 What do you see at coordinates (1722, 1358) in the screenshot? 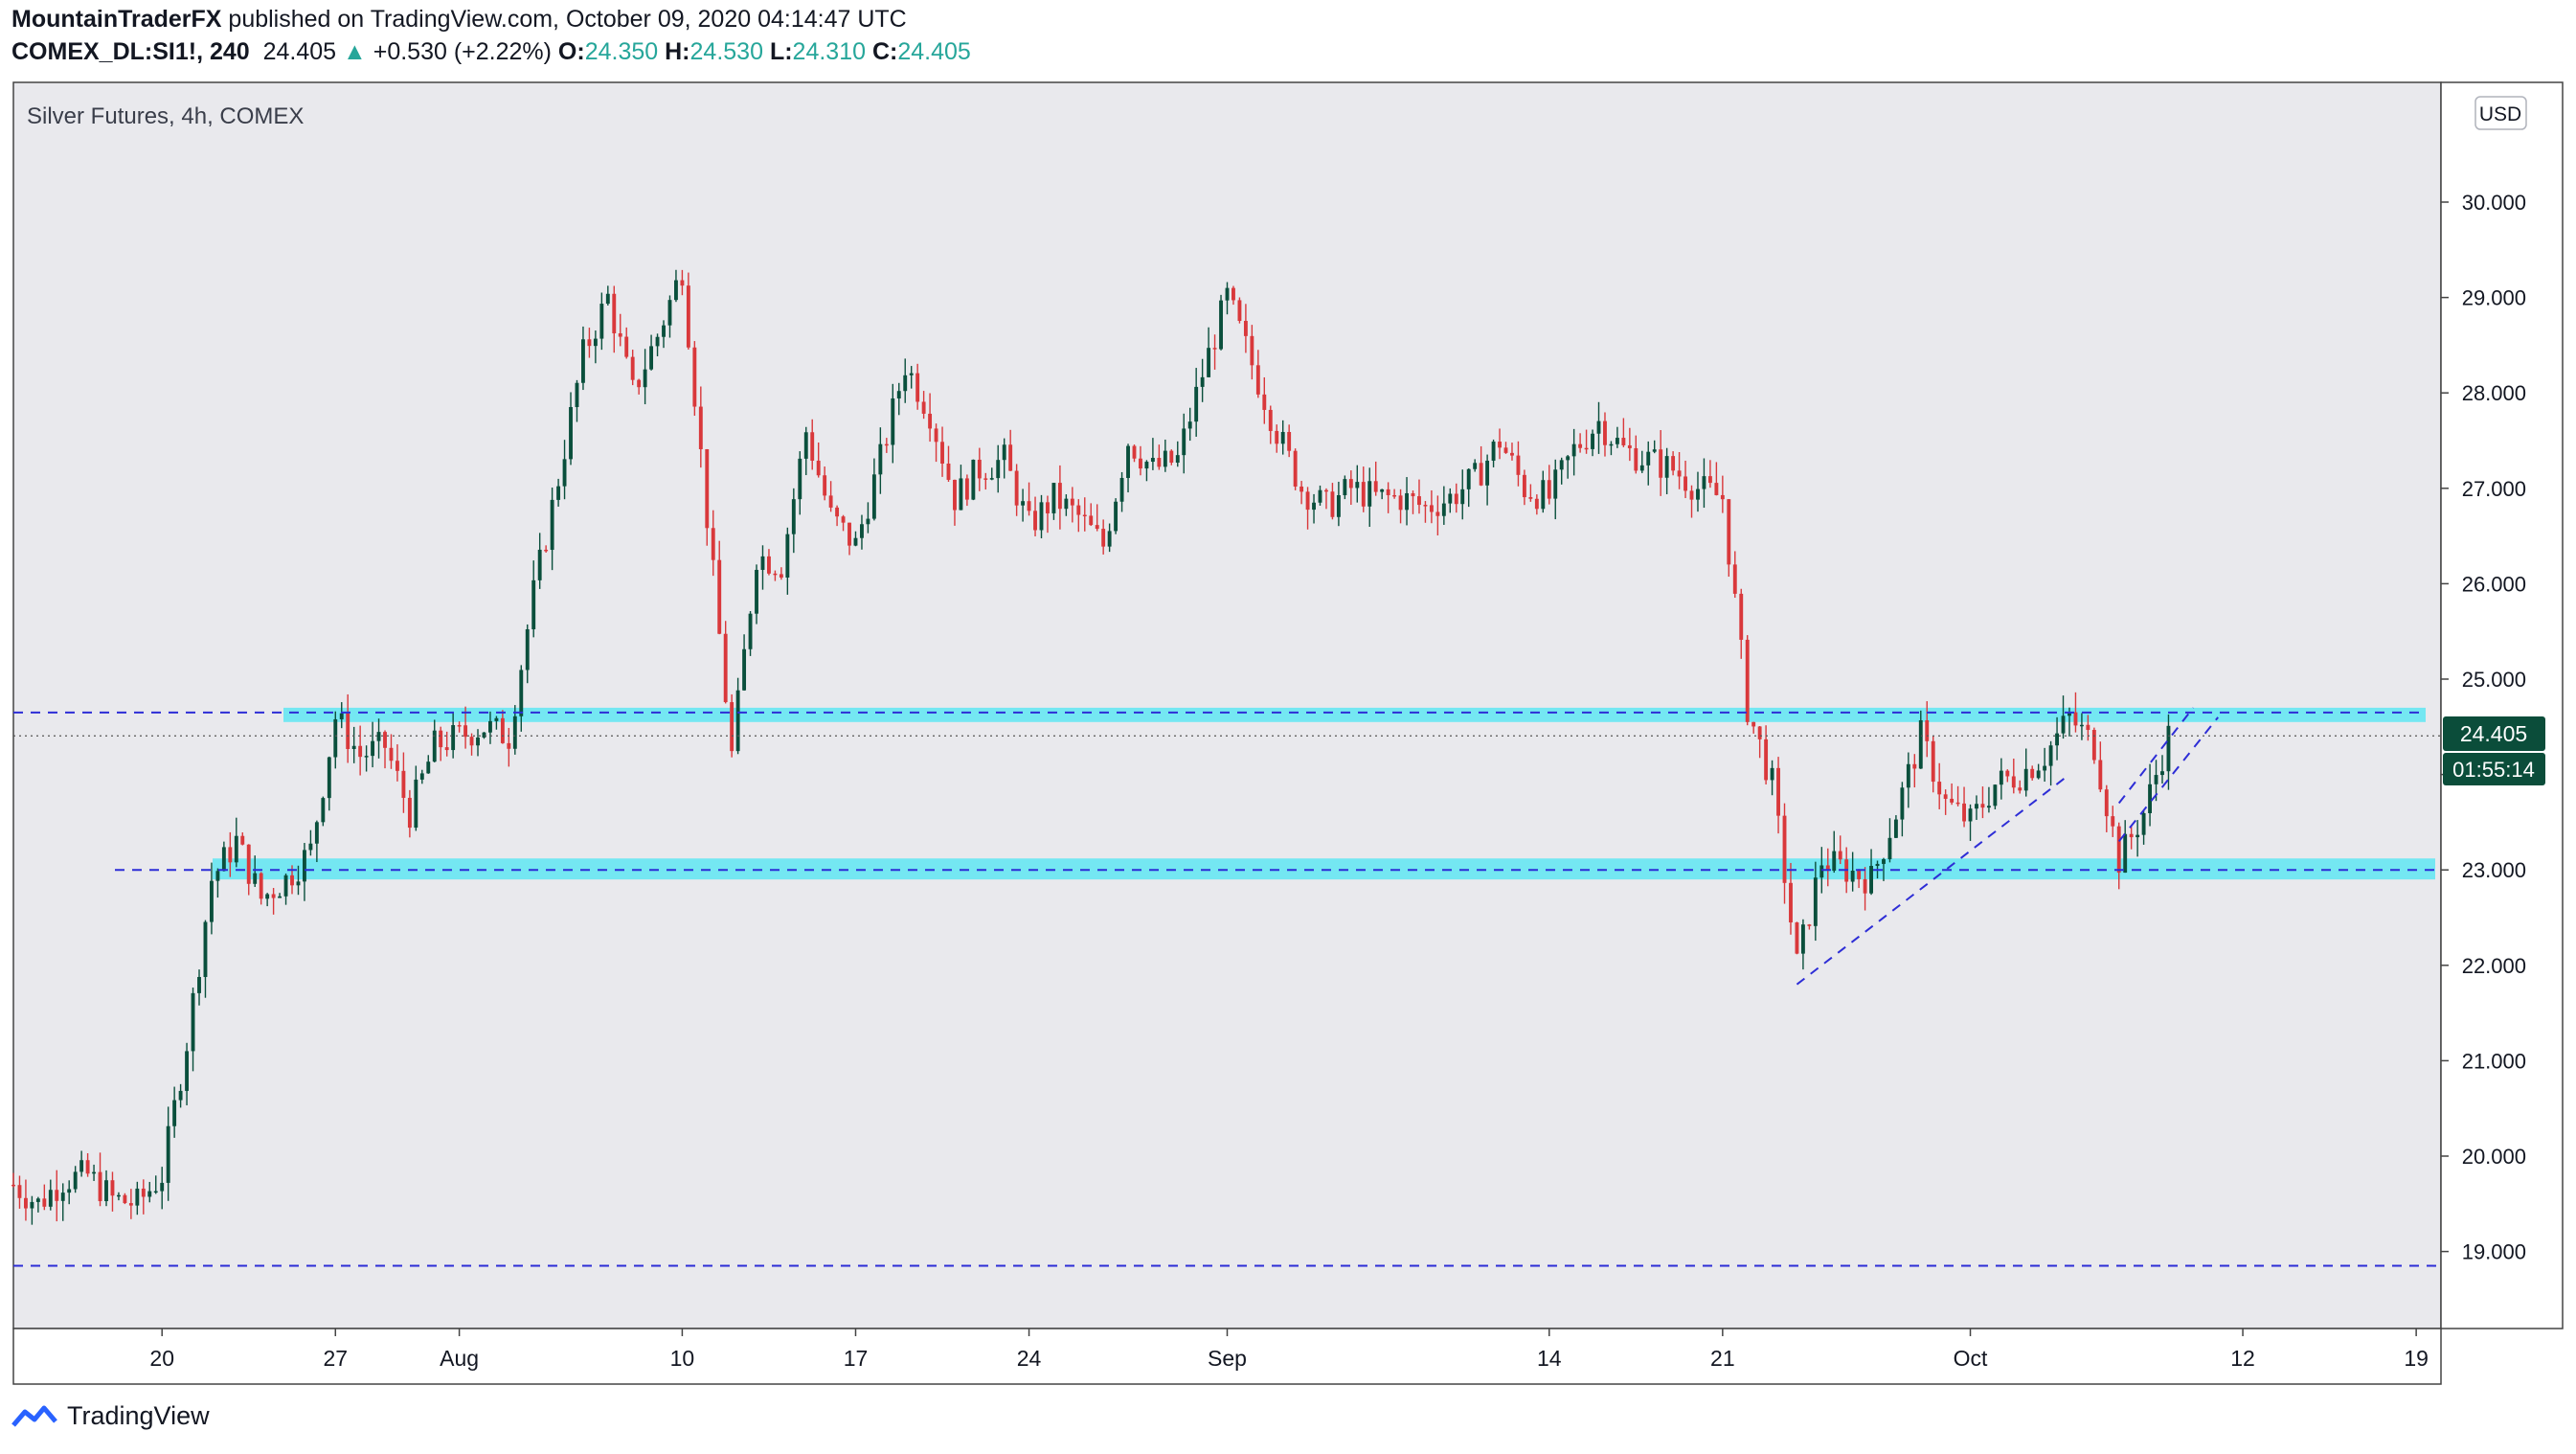
I see `x-tick-label: 21` at bounding box center [1722, 1358].